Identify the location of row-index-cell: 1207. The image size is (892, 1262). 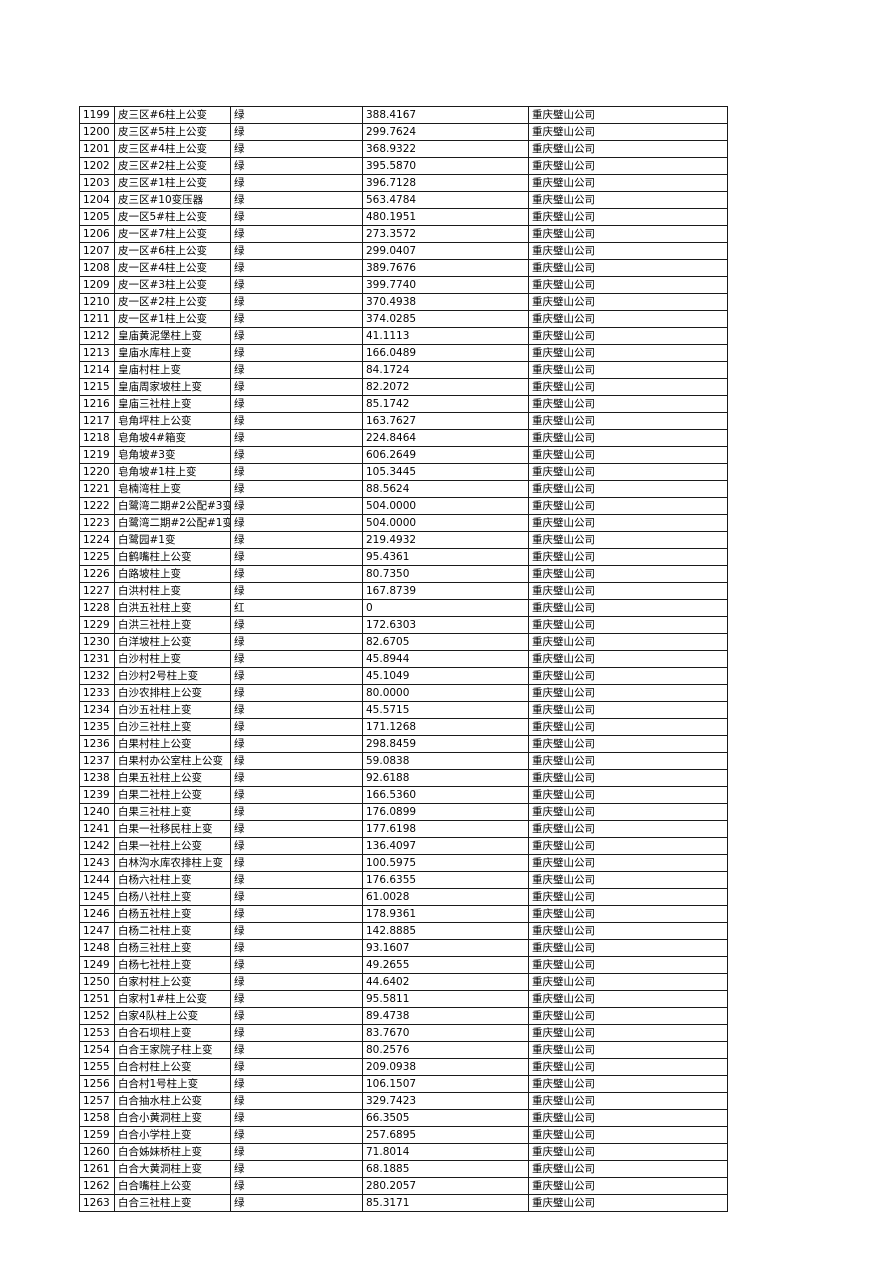
(97, 251).